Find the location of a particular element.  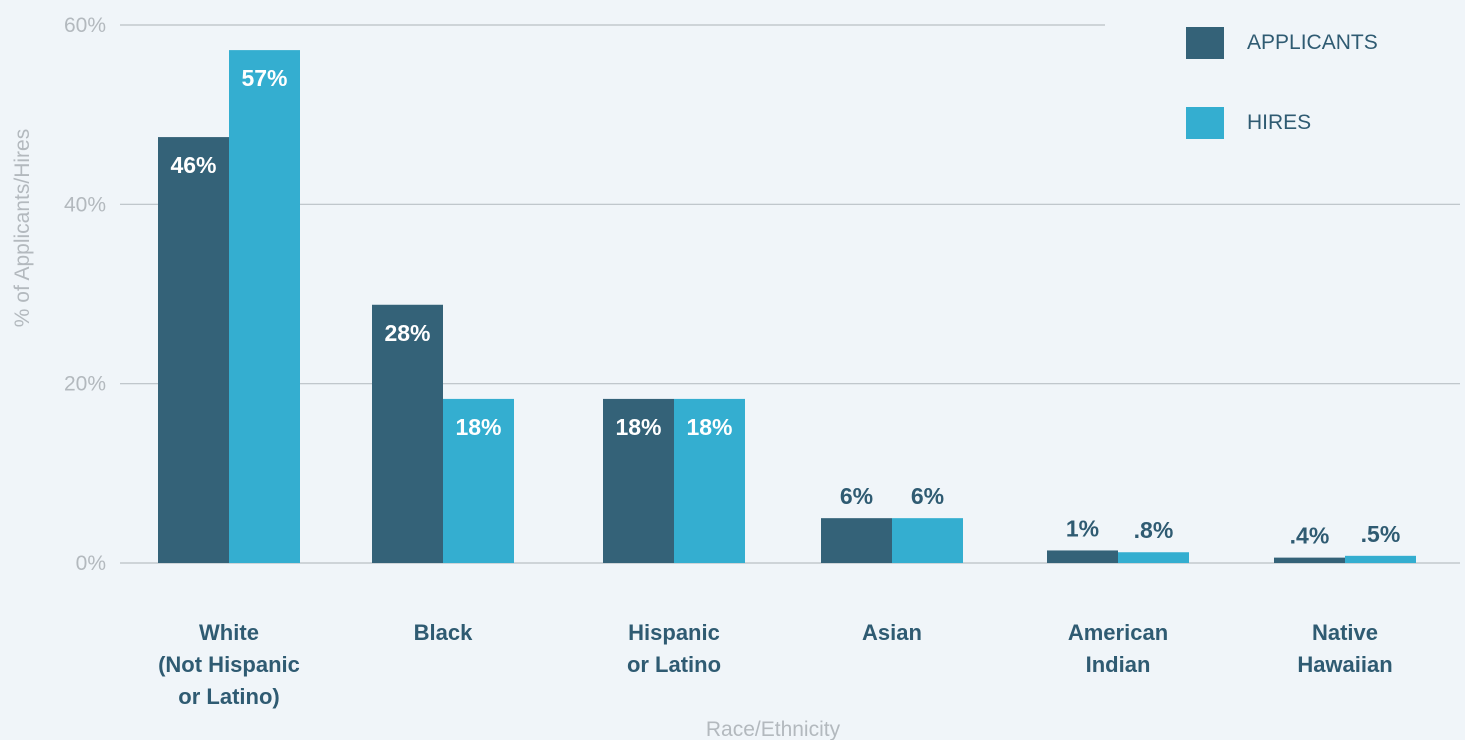

category-label: Hispanic is located at coordinates (674, 632).